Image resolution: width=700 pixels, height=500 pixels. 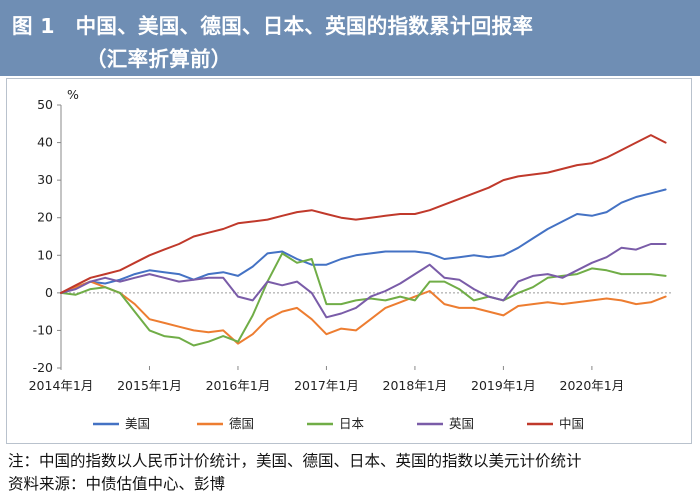 I want to click on series-line-德国, so click(x=363, y=312).